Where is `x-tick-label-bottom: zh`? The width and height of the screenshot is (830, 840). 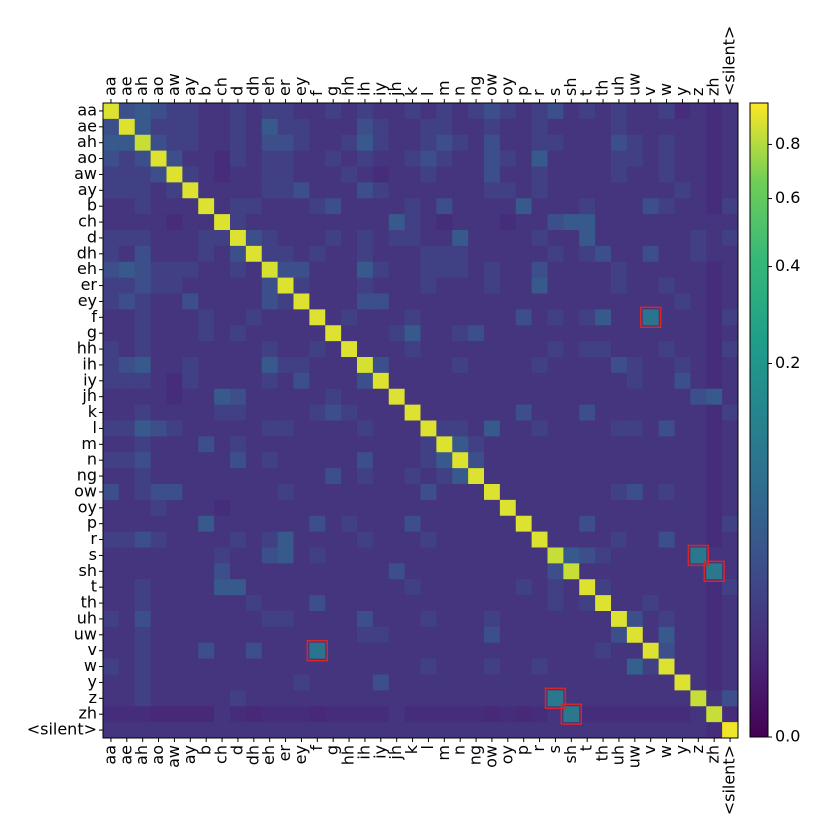
x-tick-label-bottom: zh is located at coordinates (713, 754).